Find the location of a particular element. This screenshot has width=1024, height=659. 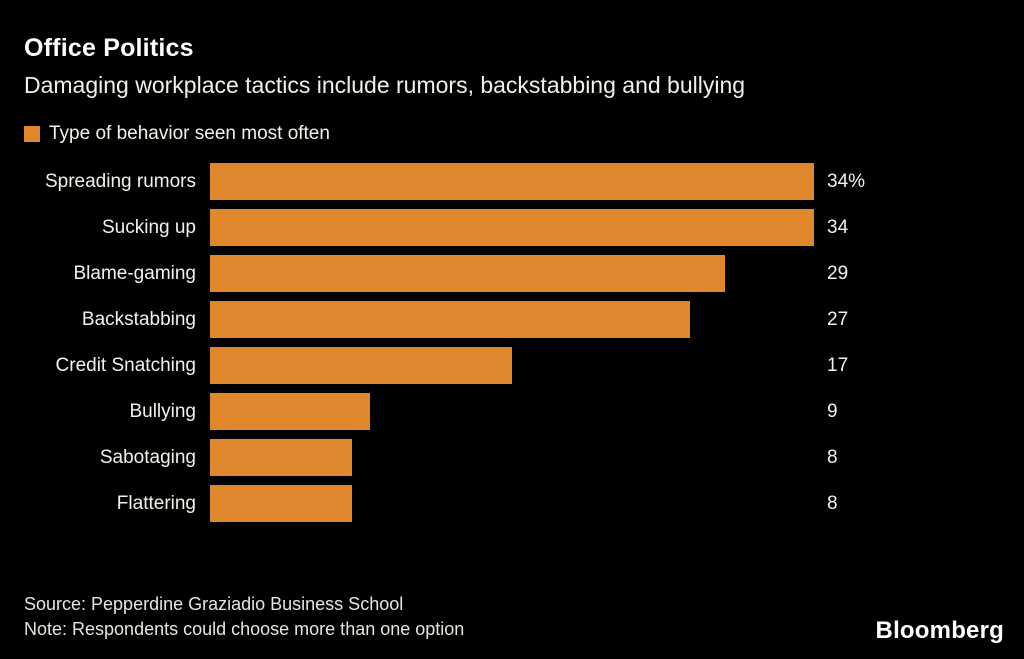

bar-row: Flattering 8 is located at coordinates (512, 503).